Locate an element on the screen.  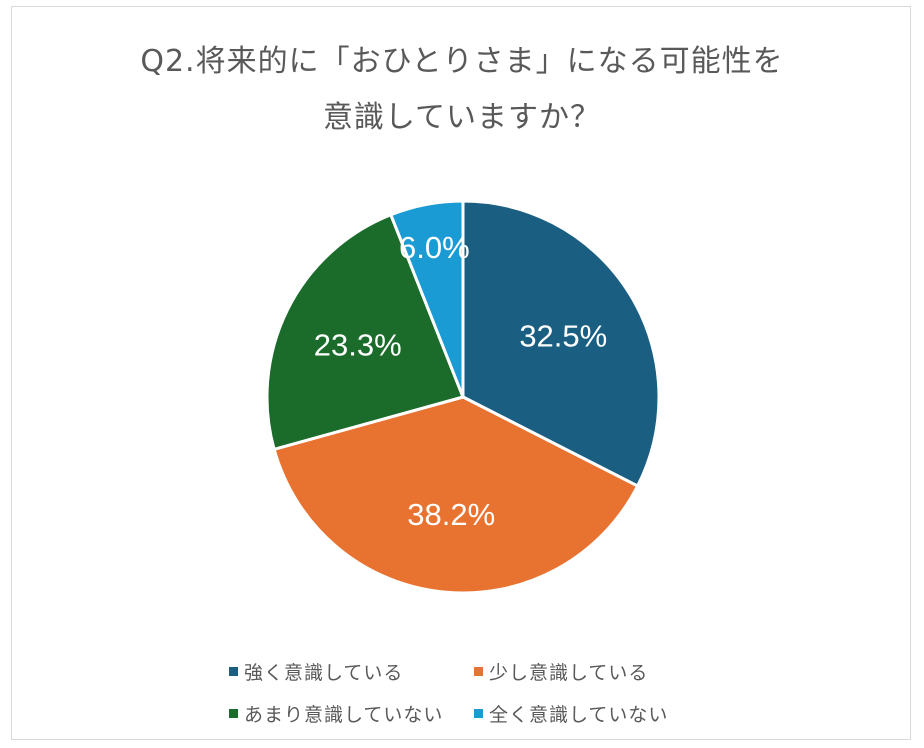
legend-item-not-at-all-aware: 全く意識していない is located at coordinates (571, 713).